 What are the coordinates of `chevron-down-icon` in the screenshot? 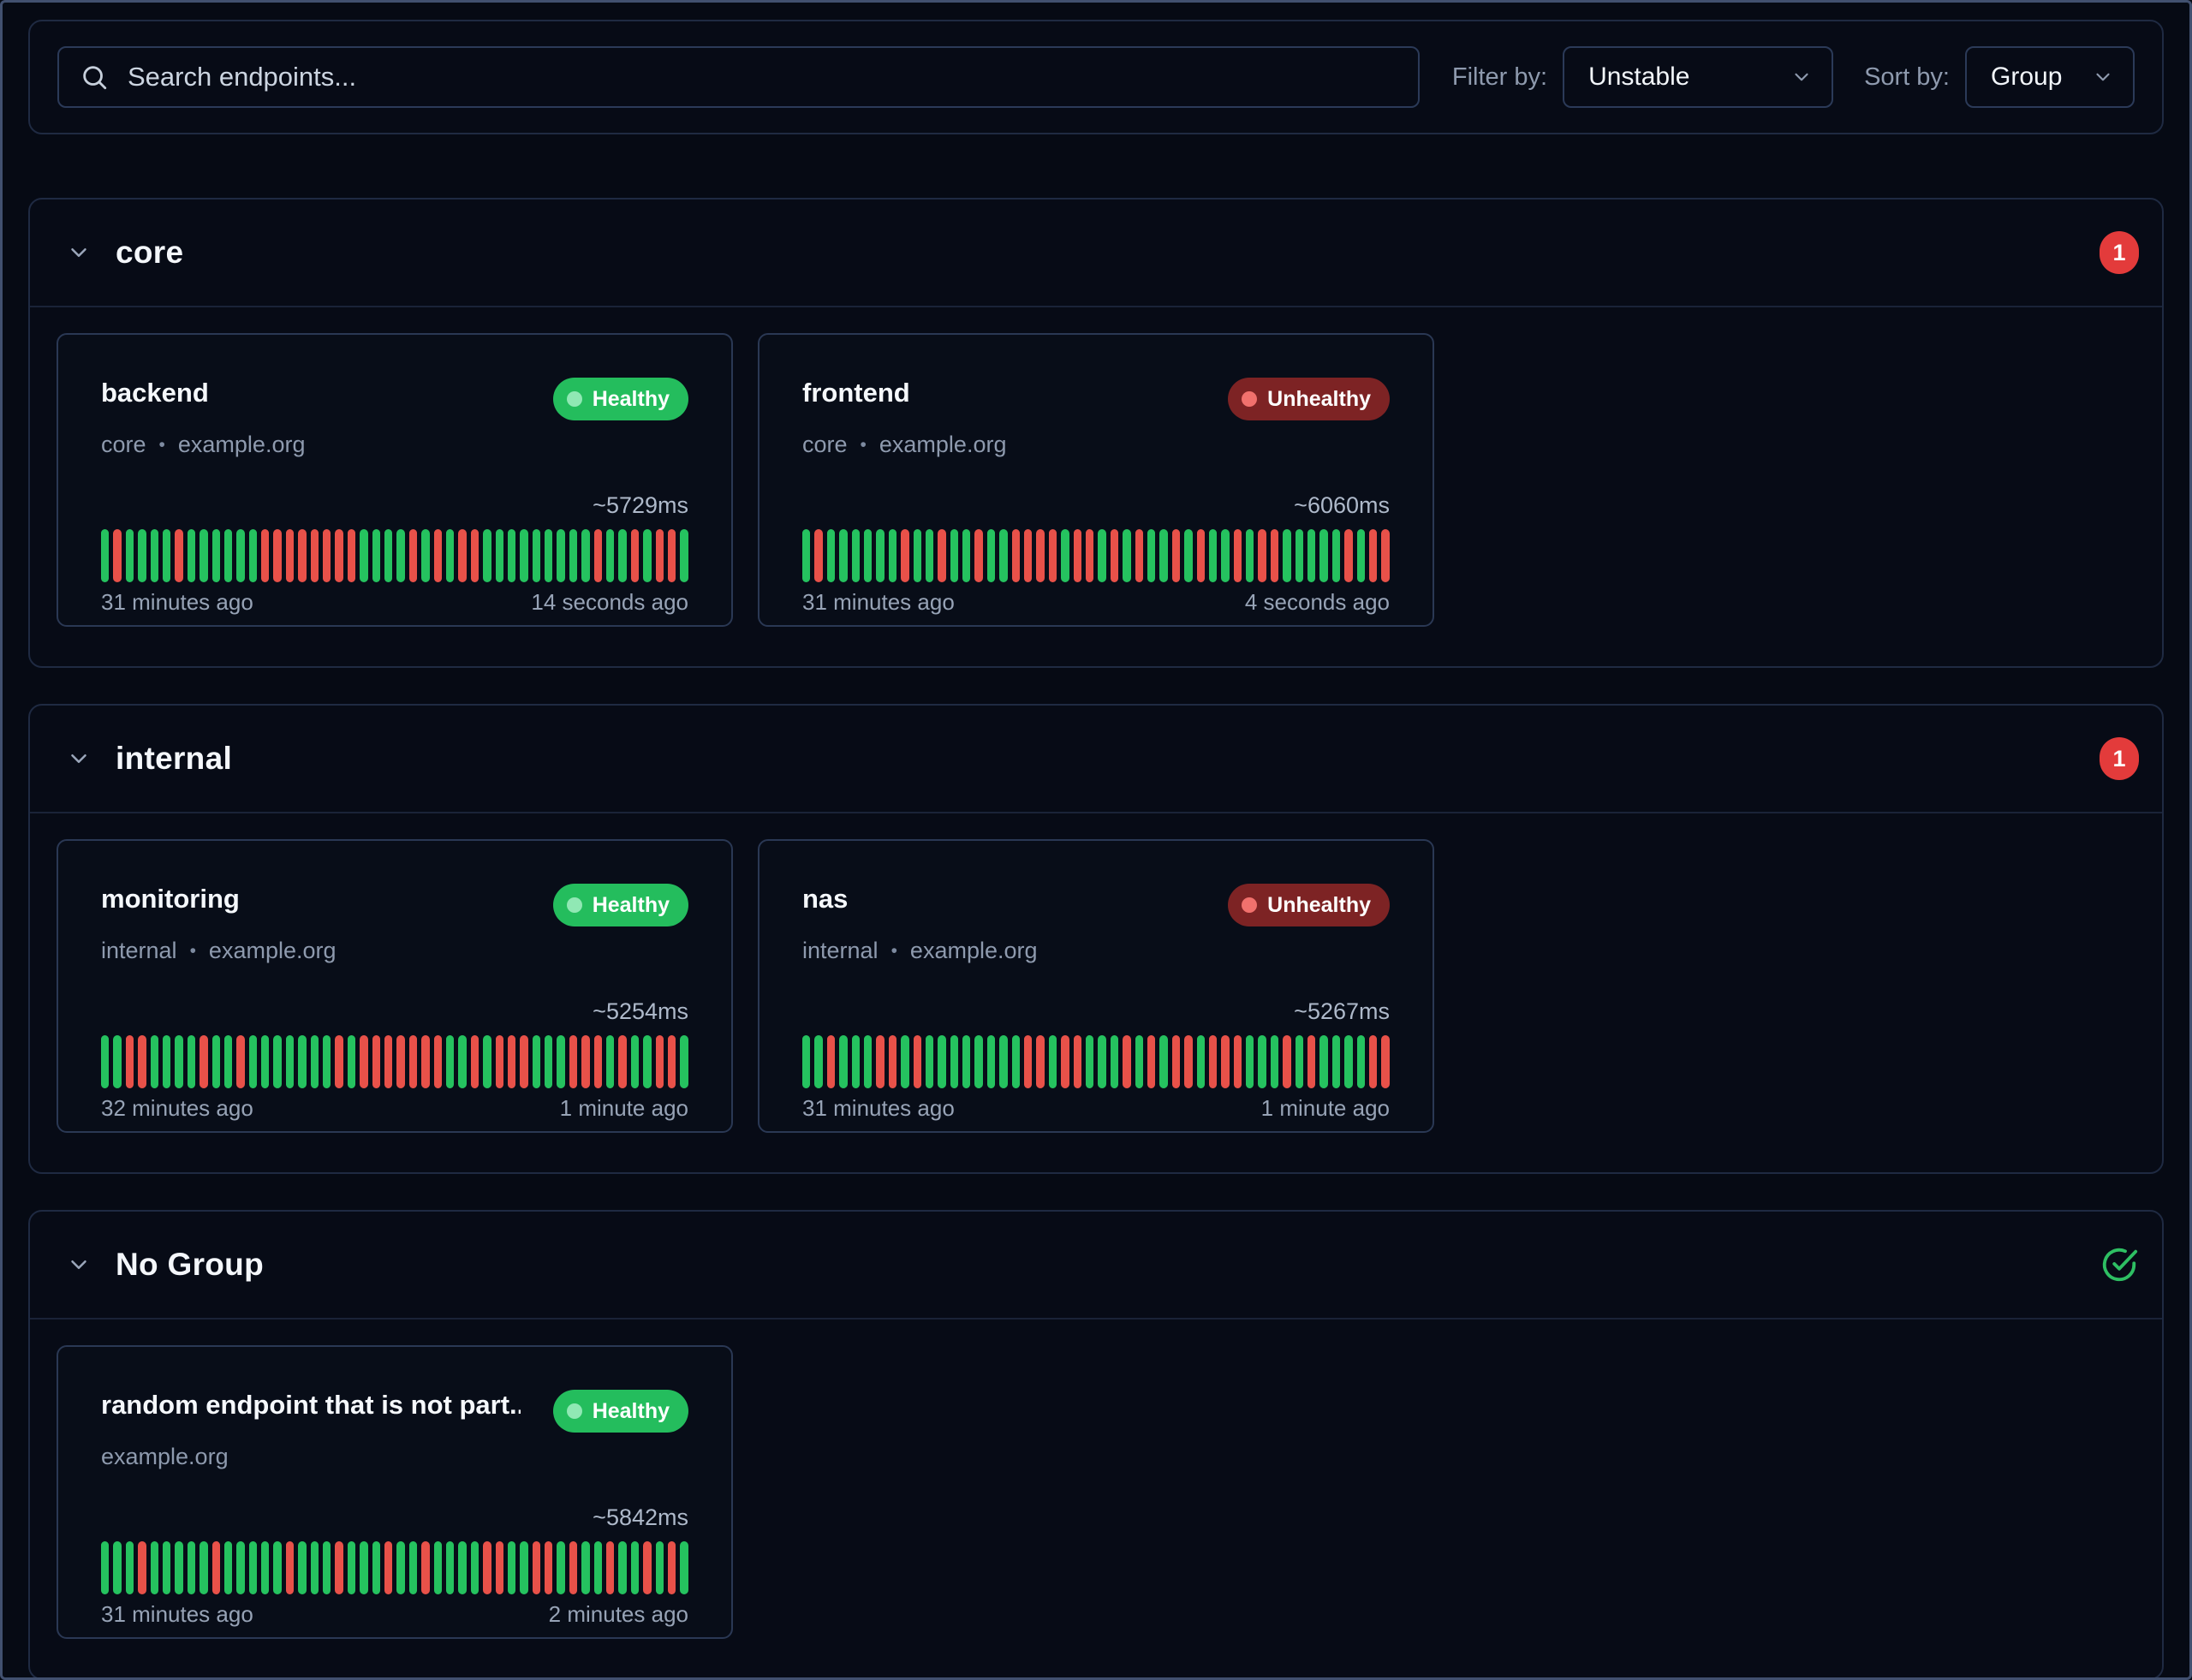 It's located at (79, 253).